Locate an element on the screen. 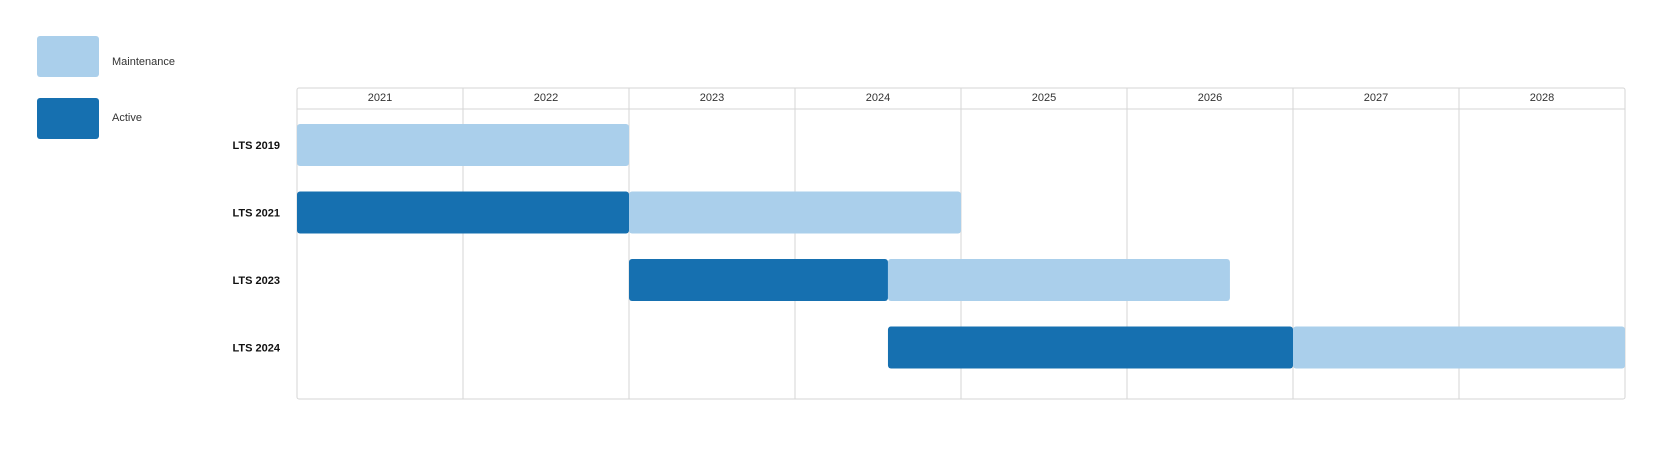 The width and height of the screenshot is (1674, 475). row-label: LTS 2019 is located at coordinates (257, 146).